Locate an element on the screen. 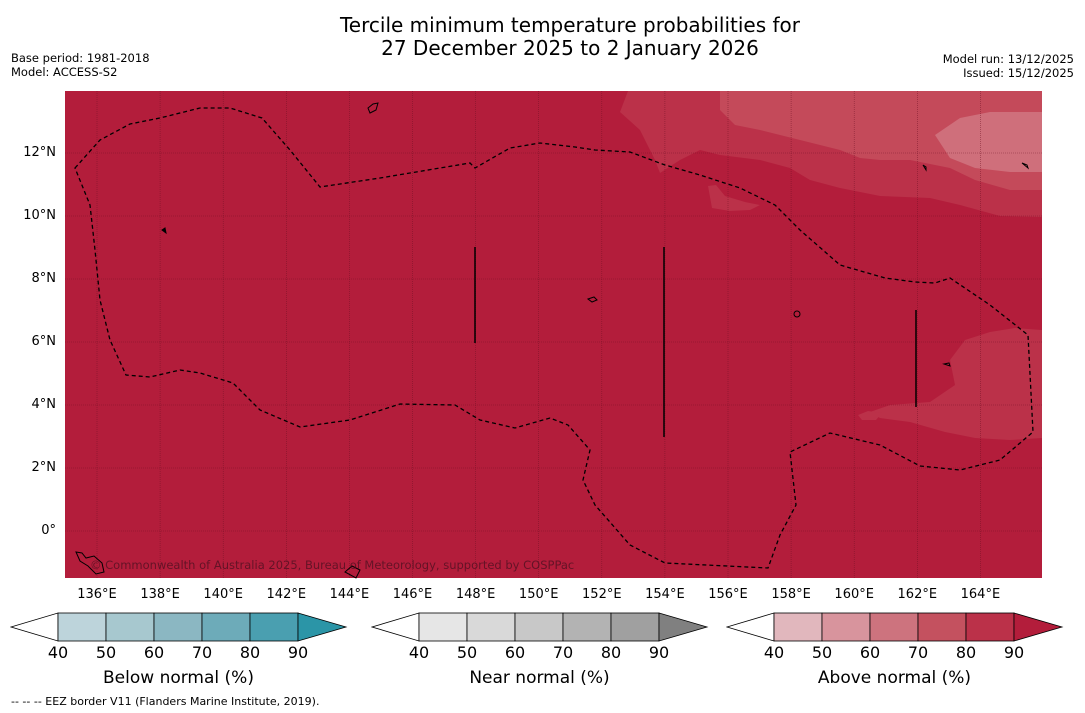 The width and height of the screenshot is (1085, 713). longitude-label: 144°E is located at coordinates (349, 594).